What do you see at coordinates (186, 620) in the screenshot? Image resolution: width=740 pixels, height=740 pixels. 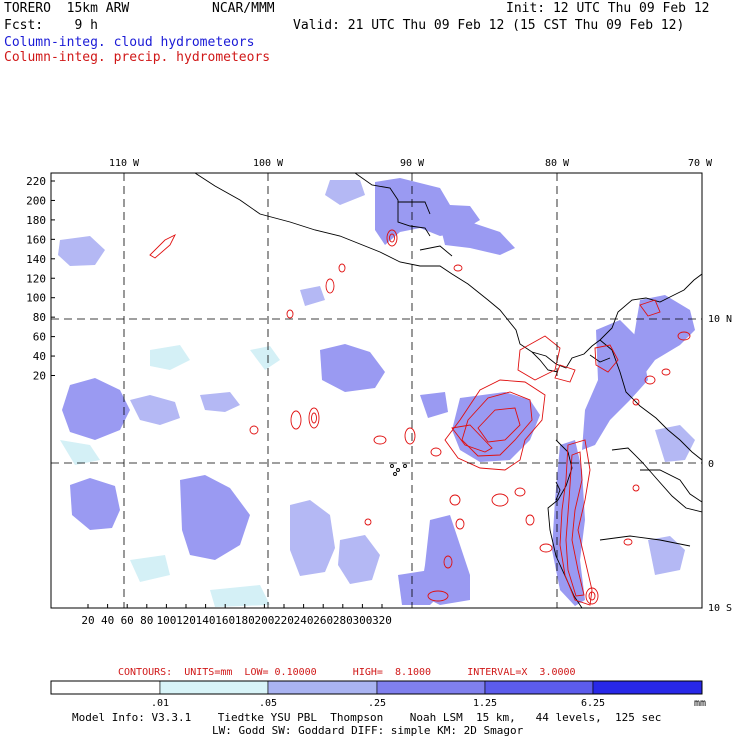 I see `x-tick-label: 120` at bounding box center [186, 620].